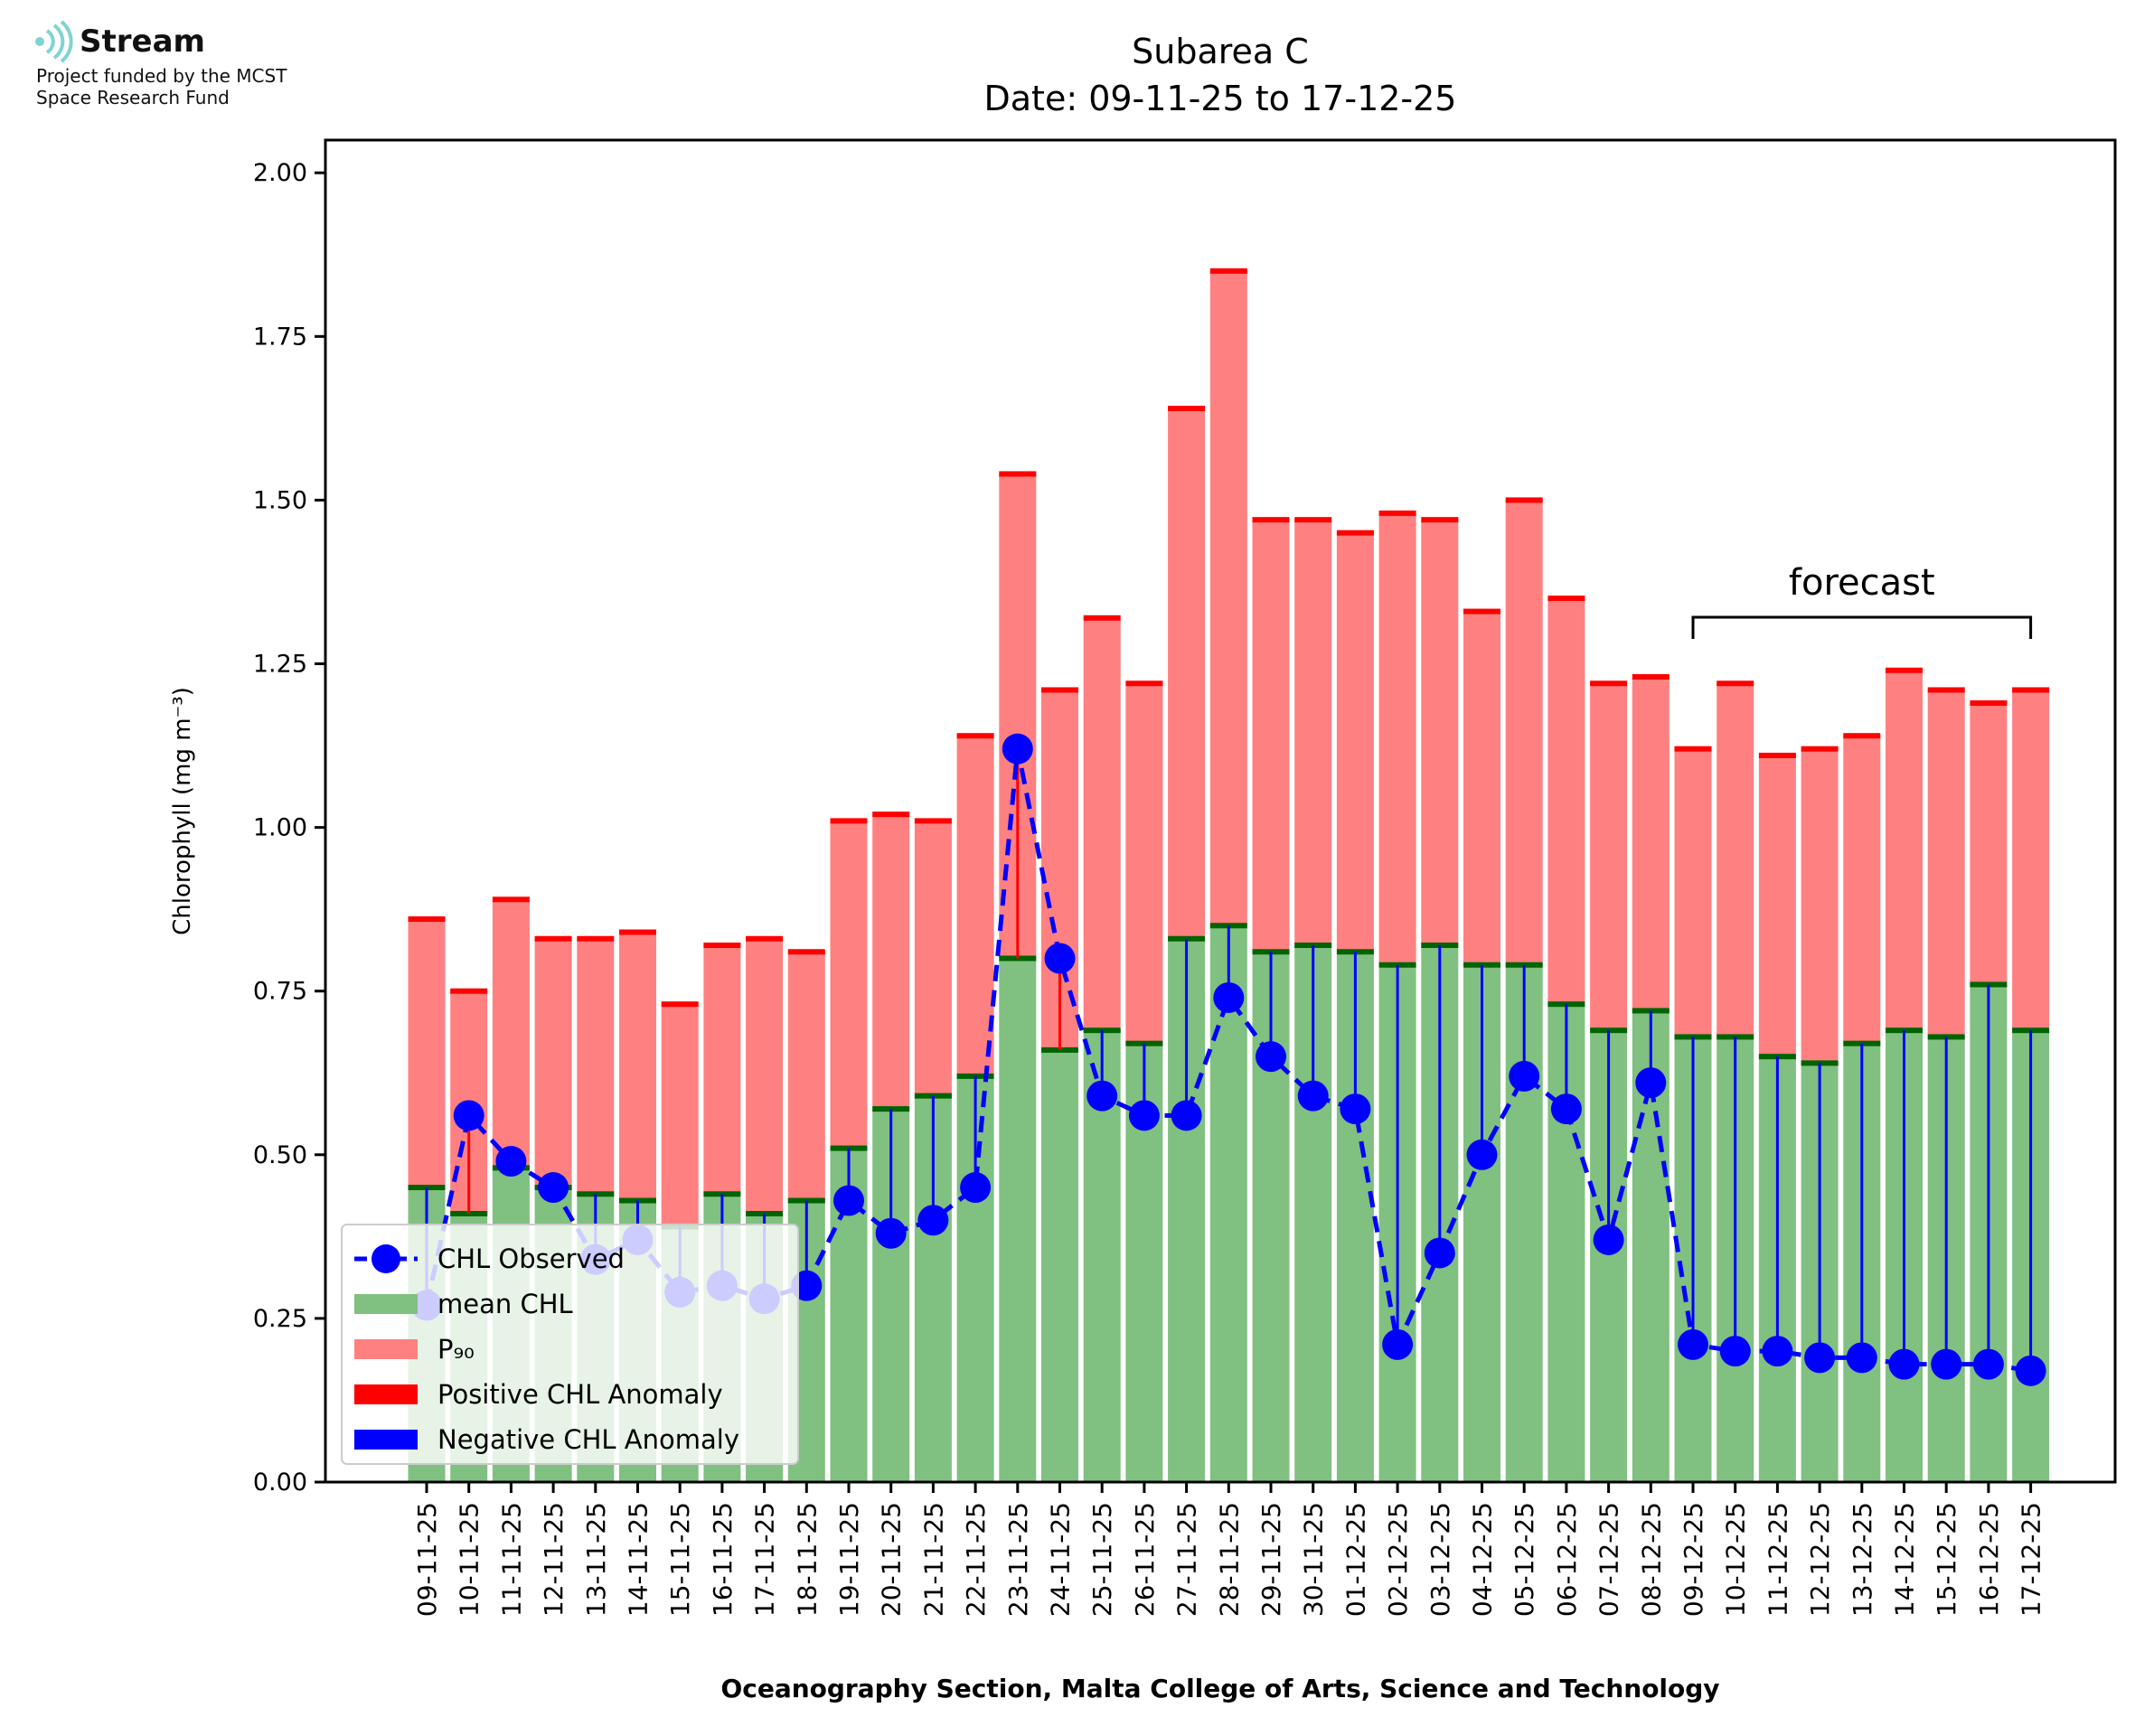  Describe the element at coordinates (2031, 1560) in the screenshot. I see `x-tick-label: 17-12-25` at that location.